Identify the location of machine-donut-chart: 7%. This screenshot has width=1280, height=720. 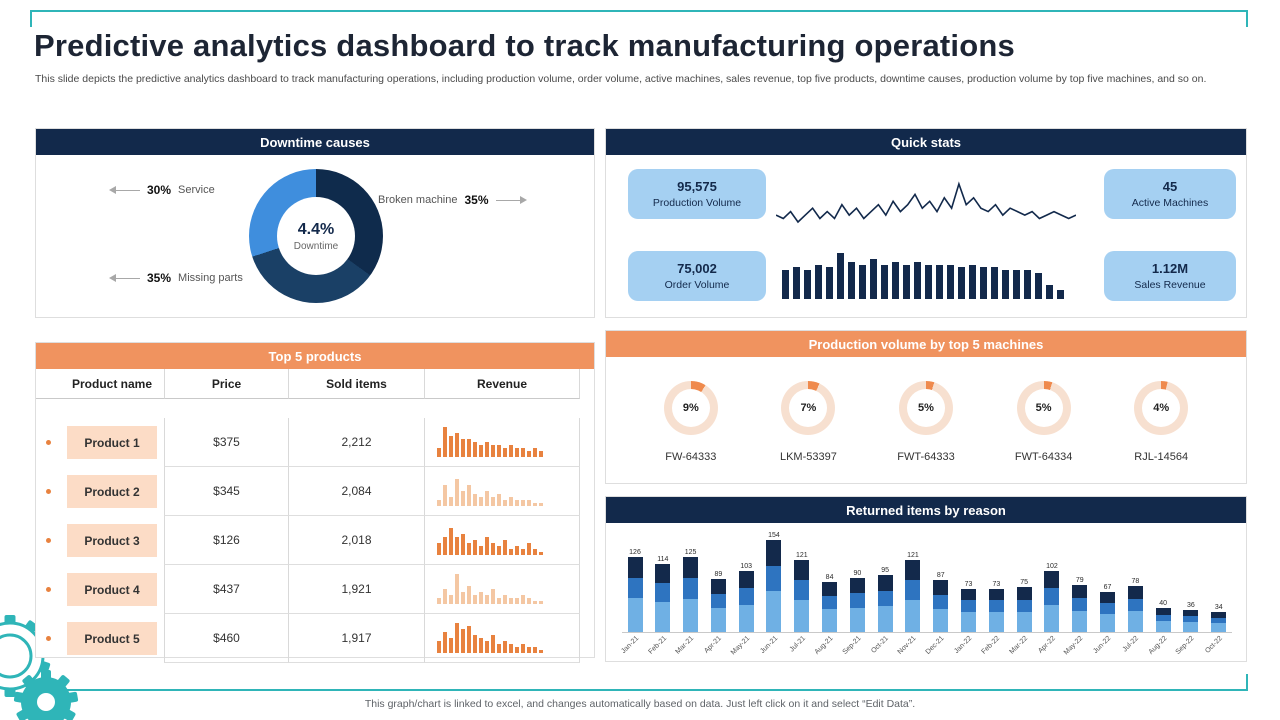
(808, 408).